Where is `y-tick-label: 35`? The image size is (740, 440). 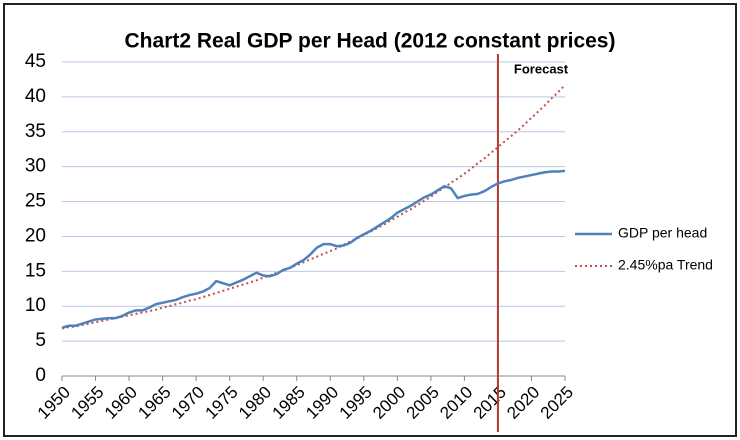
y-tick-label: 35 is located at coordinates (35, 131).